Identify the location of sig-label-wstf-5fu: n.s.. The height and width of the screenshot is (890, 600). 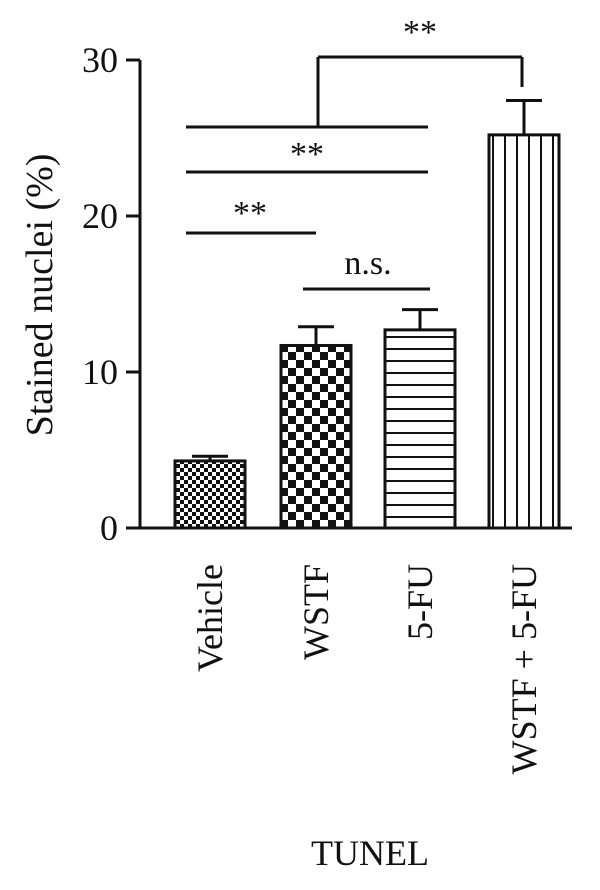
(367, 263).